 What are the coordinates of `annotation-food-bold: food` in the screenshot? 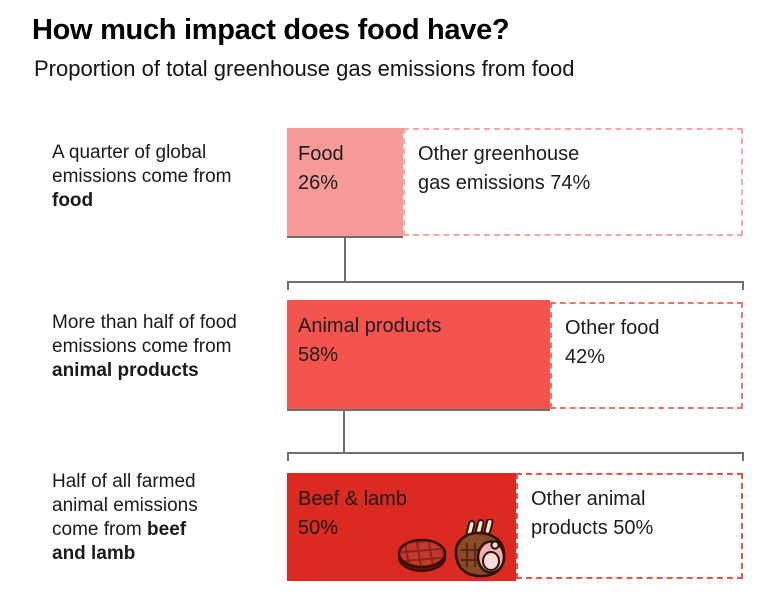 It's located at (73, 200).